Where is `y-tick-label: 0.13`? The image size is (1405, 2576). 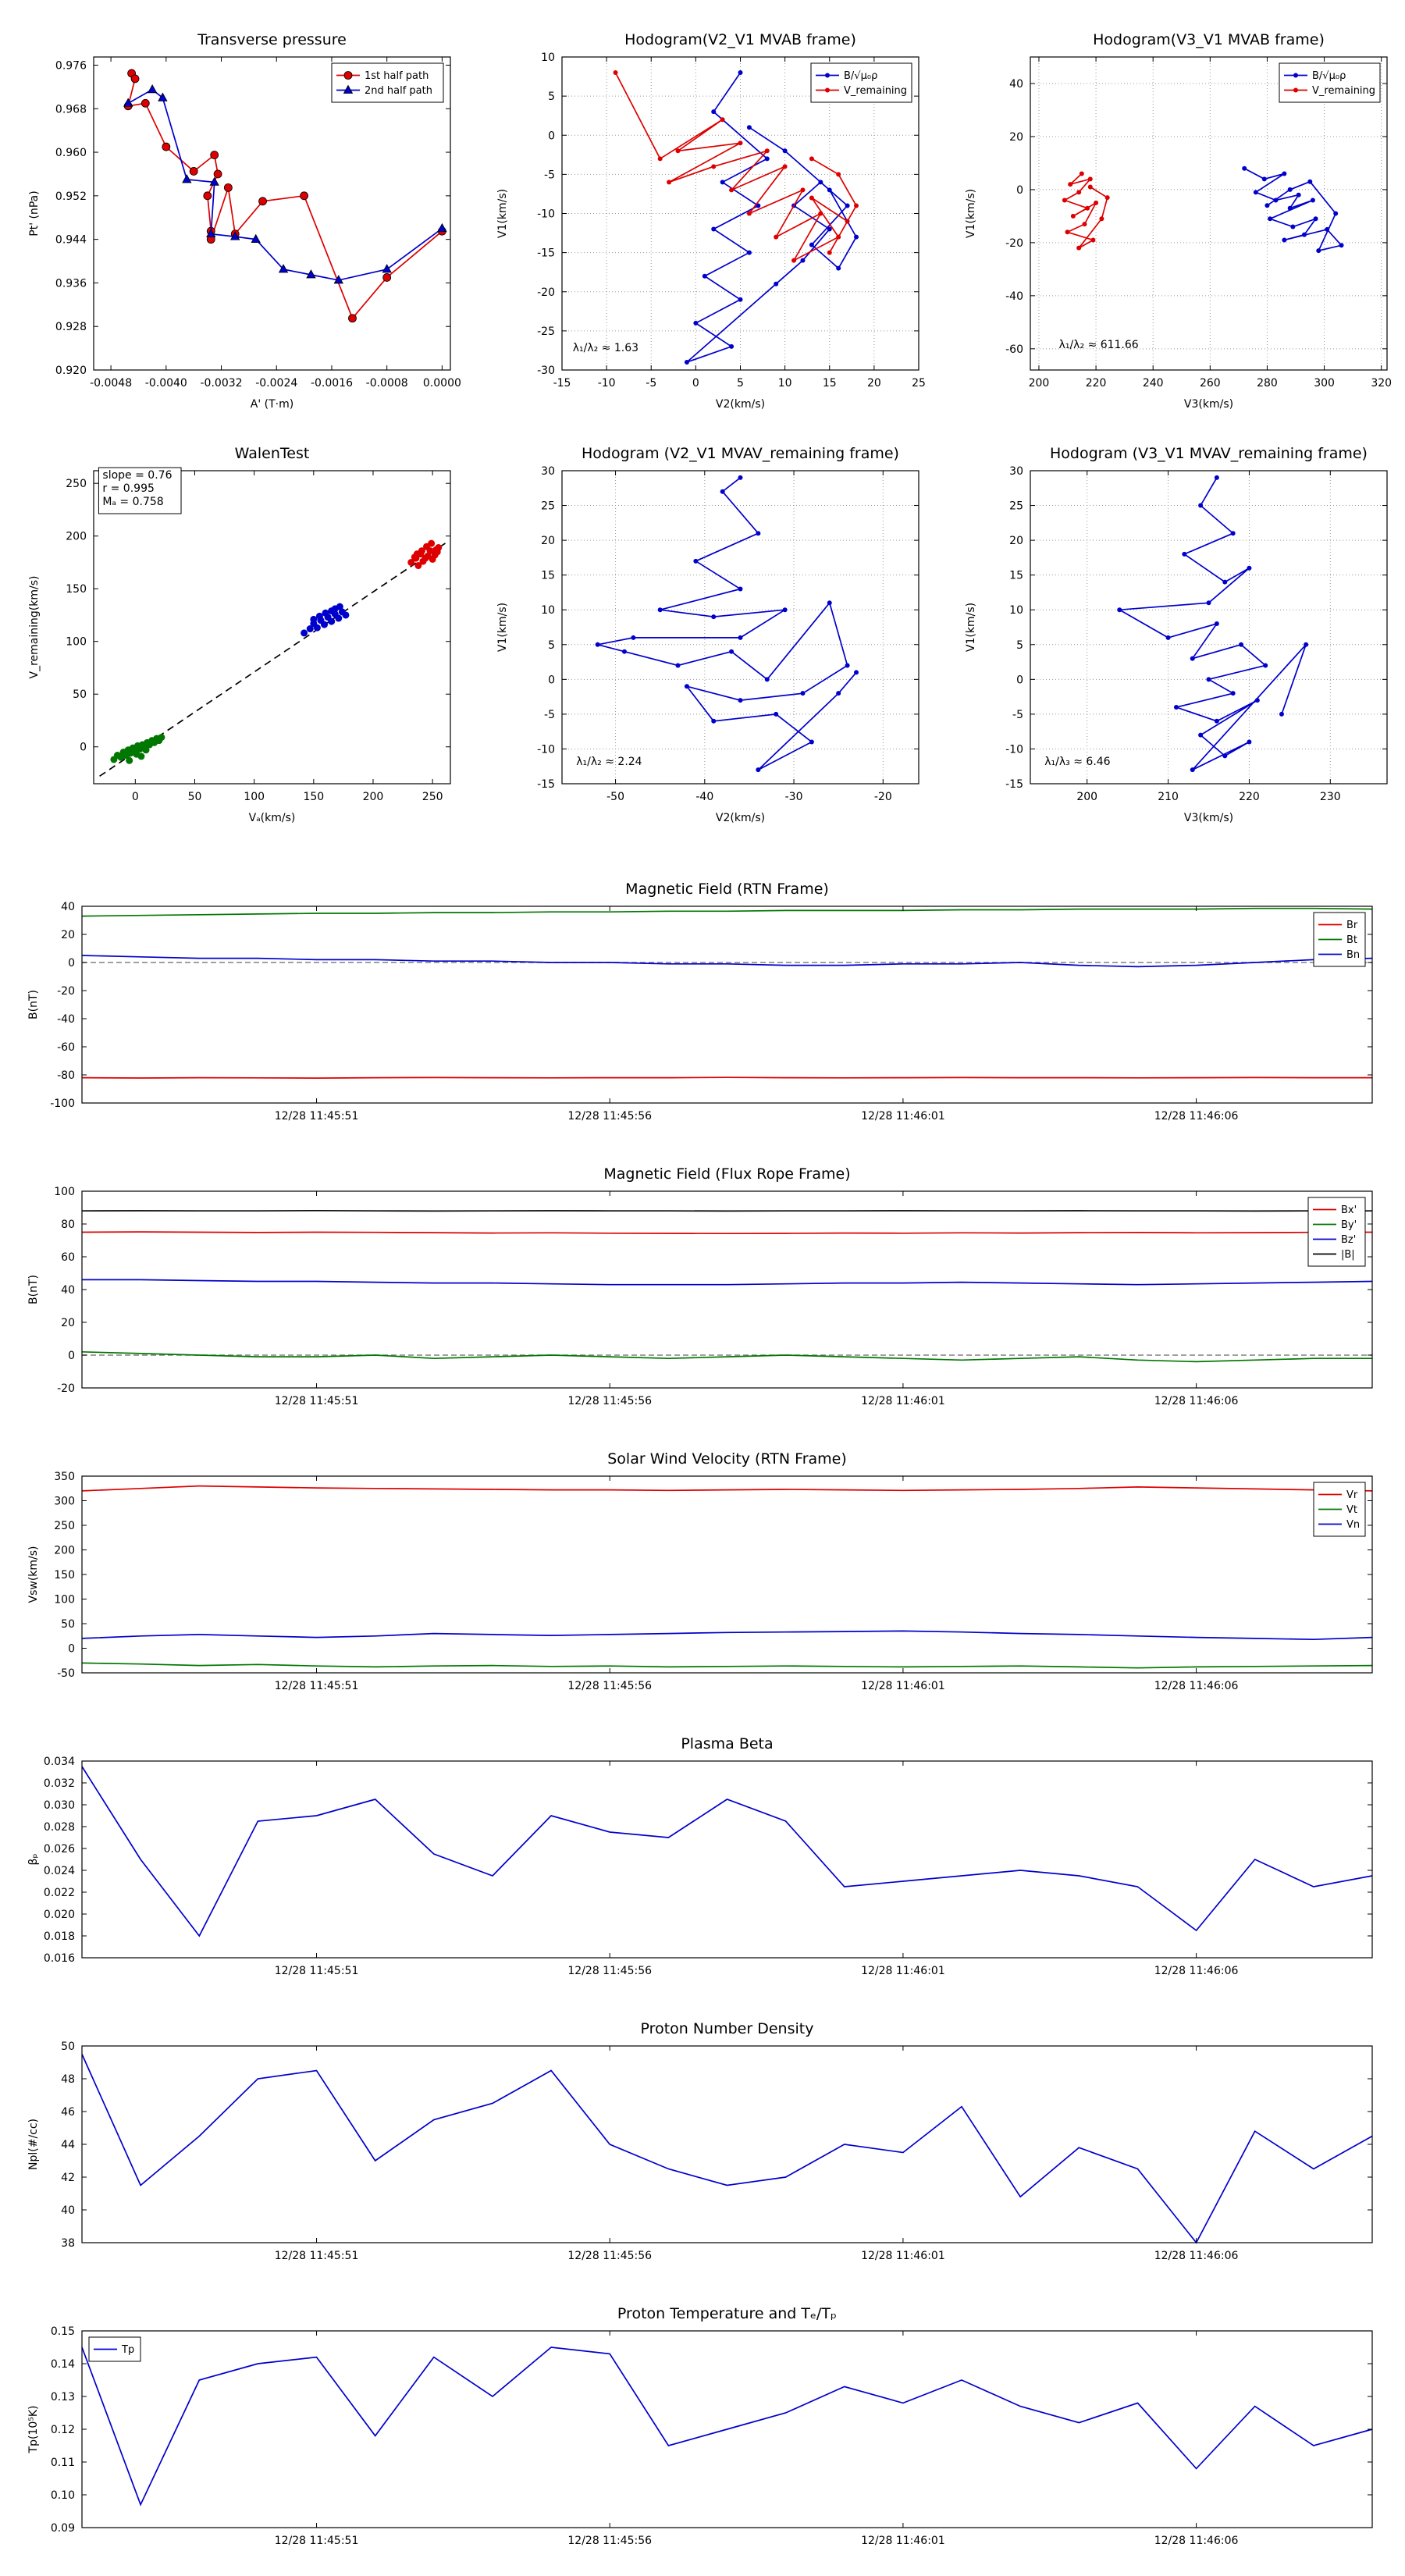
y-tick-label: 0.13 is located at coordinates (63, 2397).